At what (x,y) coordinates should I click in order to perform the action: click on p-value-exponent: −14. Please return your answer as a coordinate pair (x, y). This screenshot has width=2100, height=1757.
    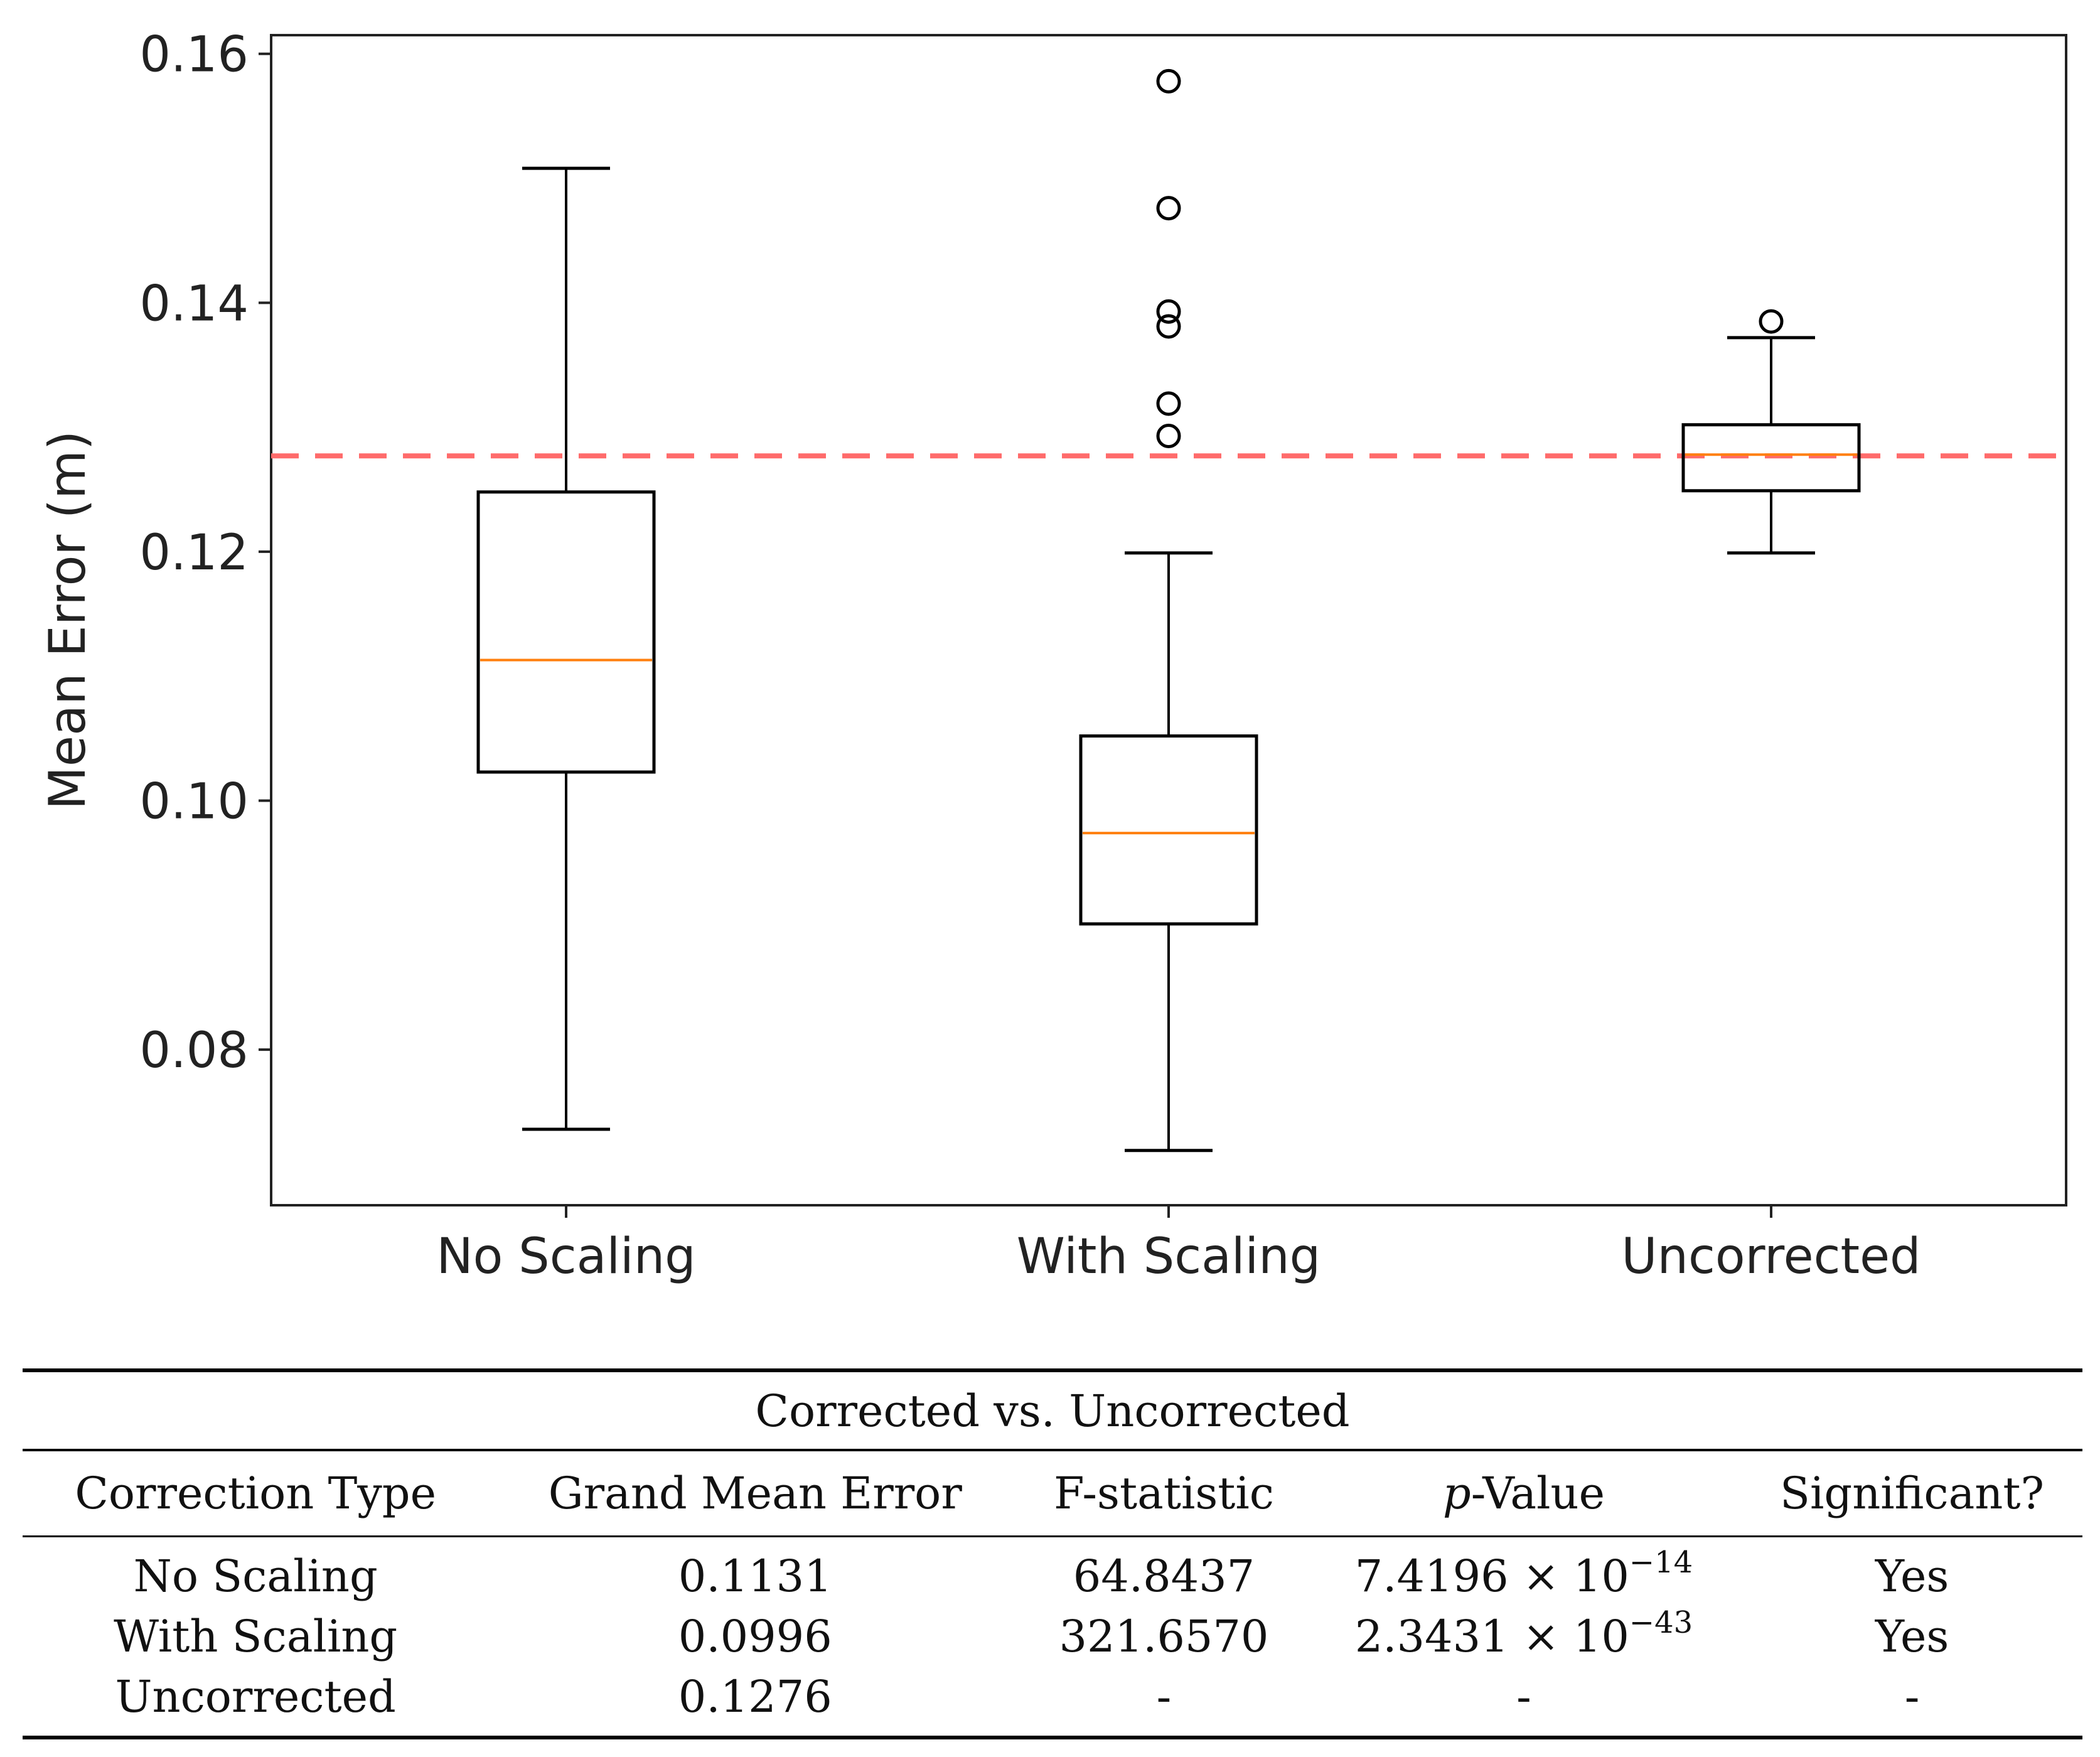
    Looking at the image, I should click on (1661, 1562).